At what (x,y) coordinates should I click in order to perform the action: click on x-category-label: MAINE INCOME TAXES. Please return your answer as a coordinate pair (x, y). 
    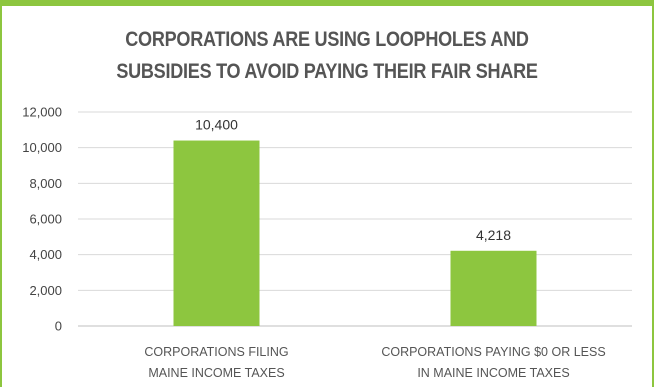
    Looking at the image, I should click on (216, 373).